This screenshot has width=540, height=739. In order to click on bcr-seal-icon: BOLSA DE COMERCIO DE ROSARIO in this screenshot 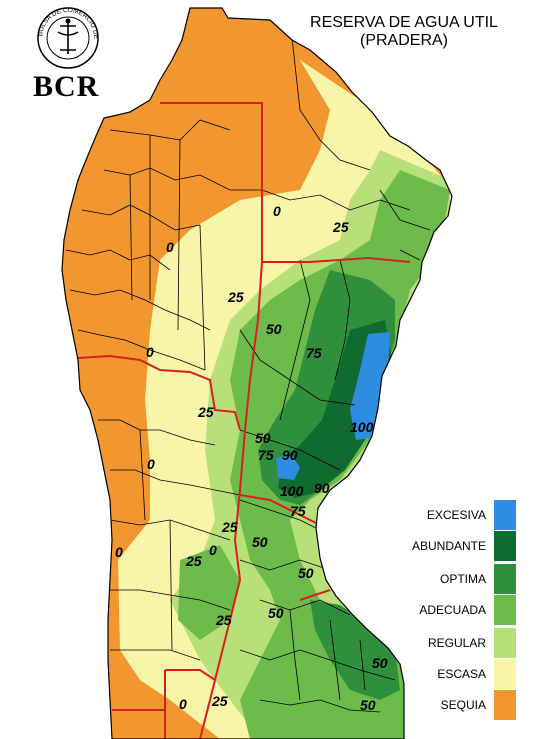, I will do `click(63, 35)`.